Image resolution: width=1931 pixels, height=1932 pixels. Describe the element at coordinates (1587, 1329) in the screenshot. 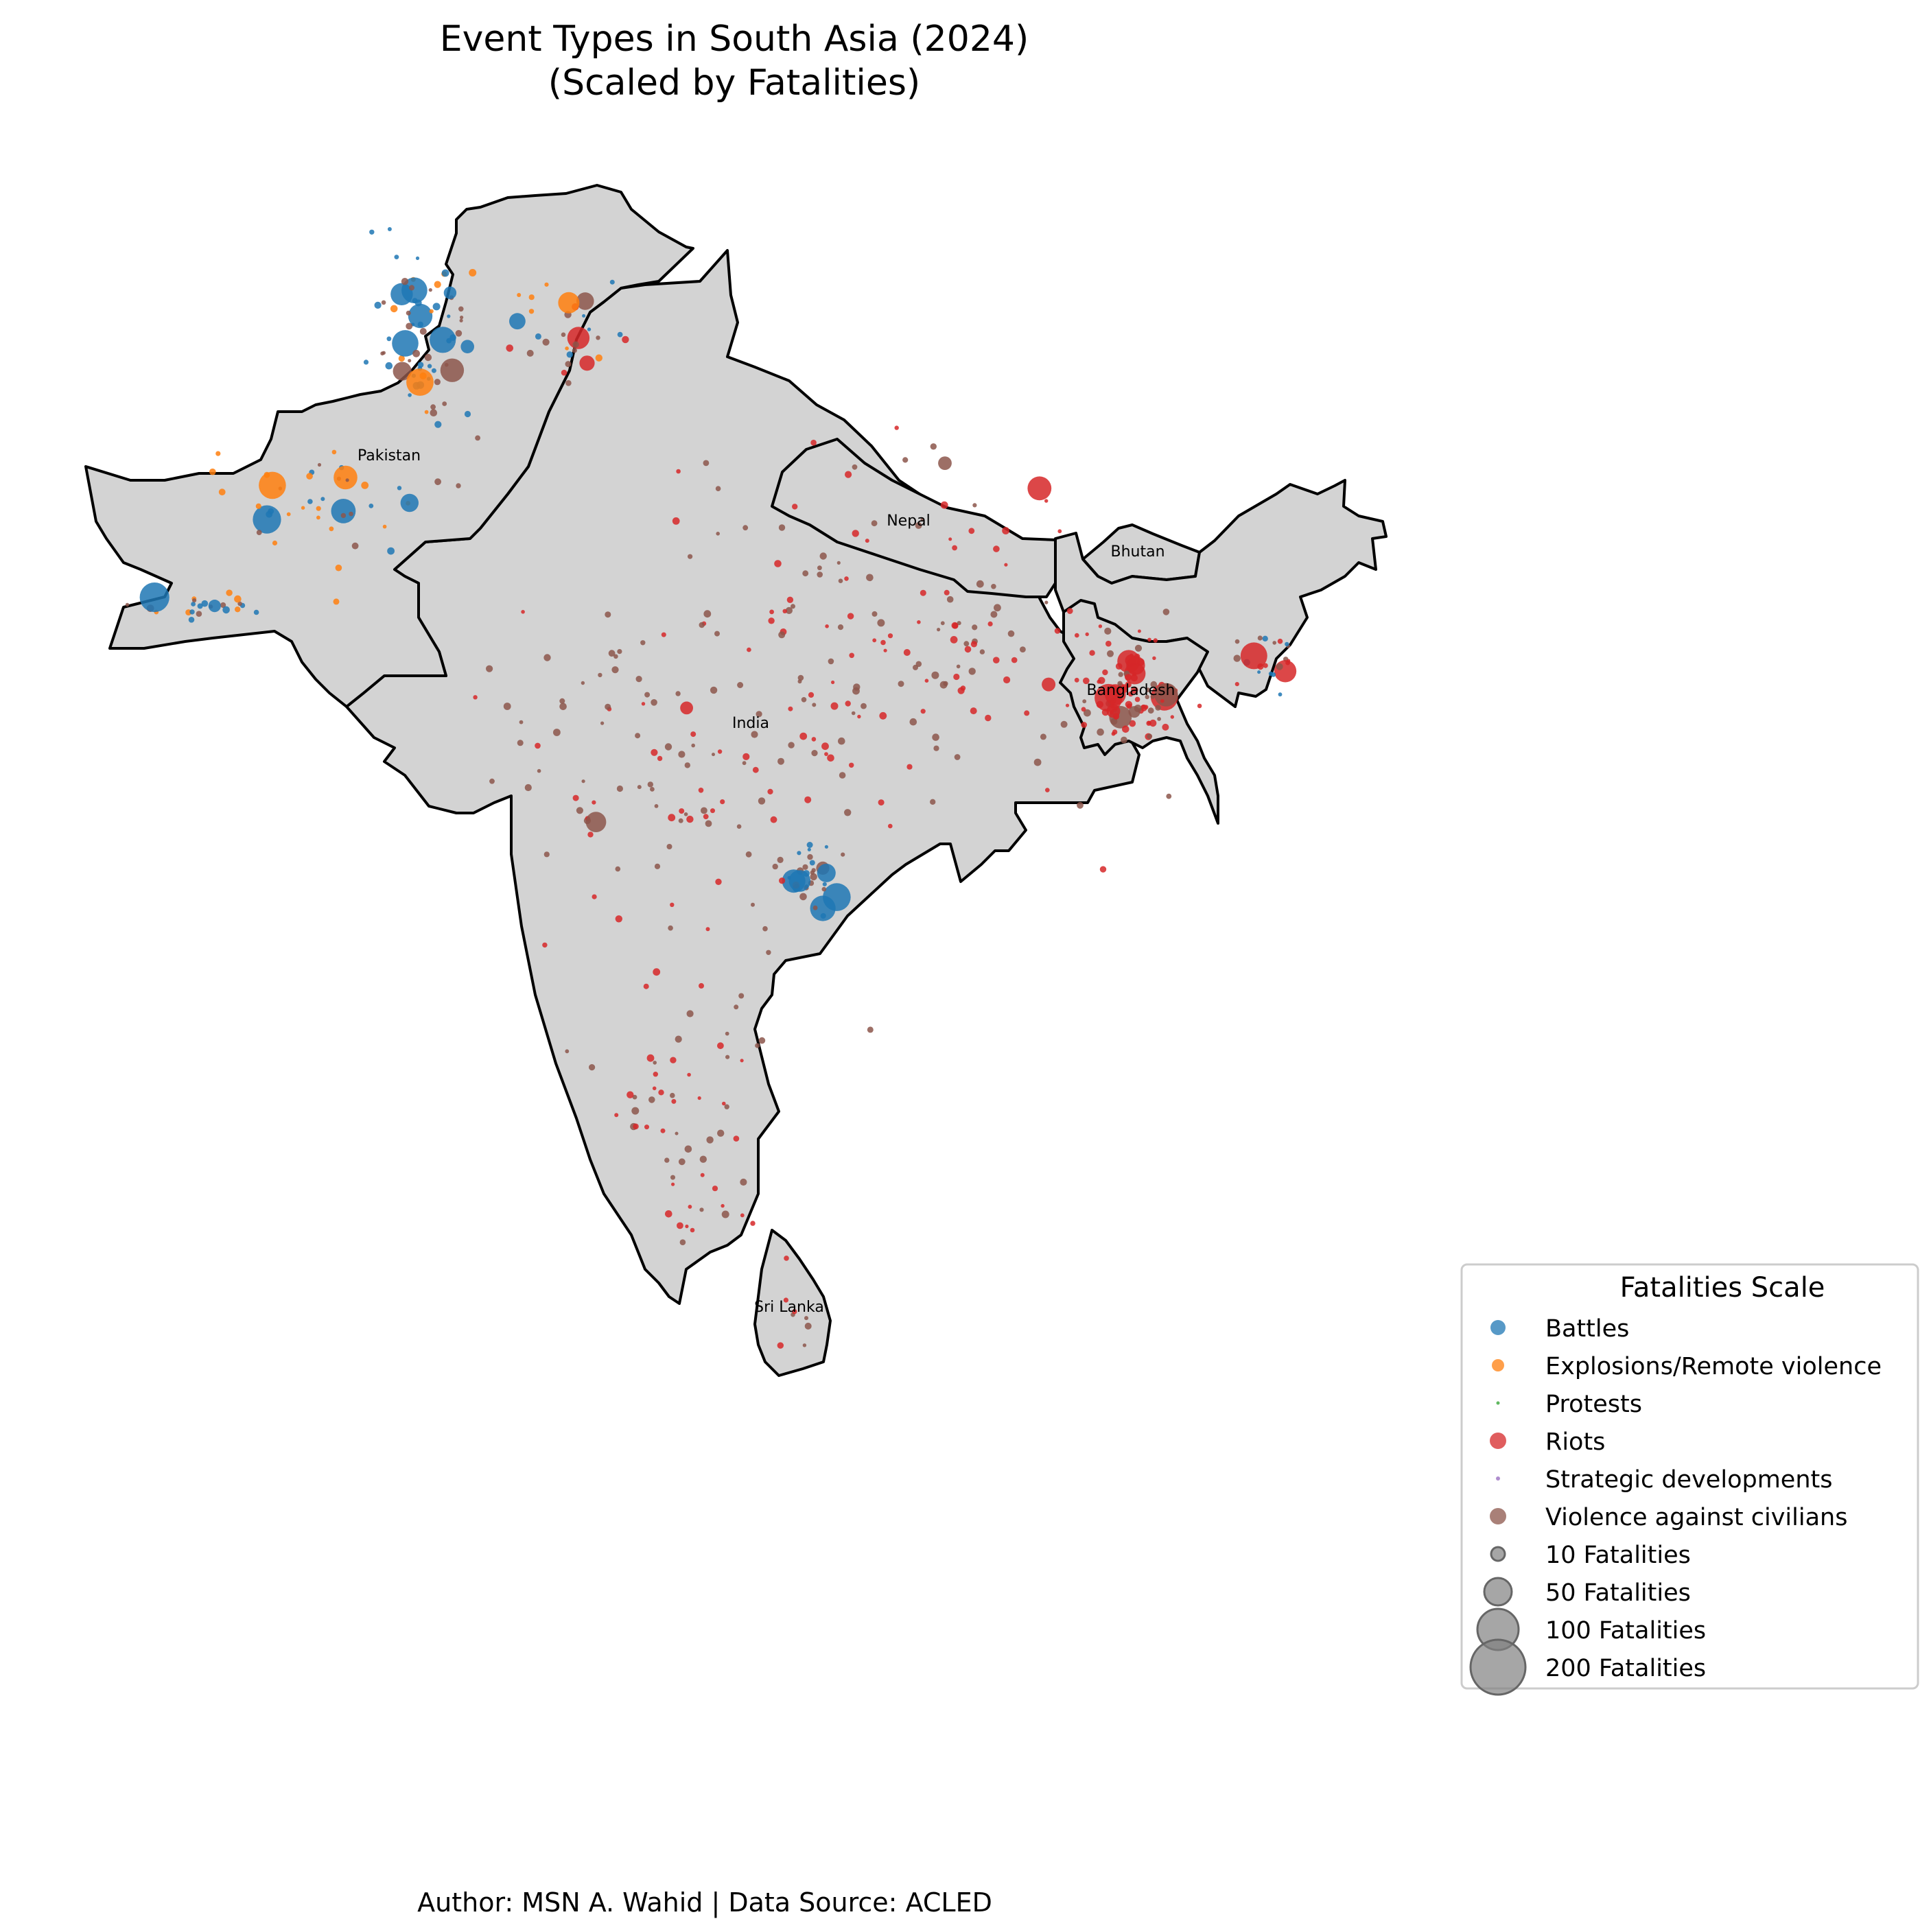

I see `legend-label-battles: Battles` at that location.